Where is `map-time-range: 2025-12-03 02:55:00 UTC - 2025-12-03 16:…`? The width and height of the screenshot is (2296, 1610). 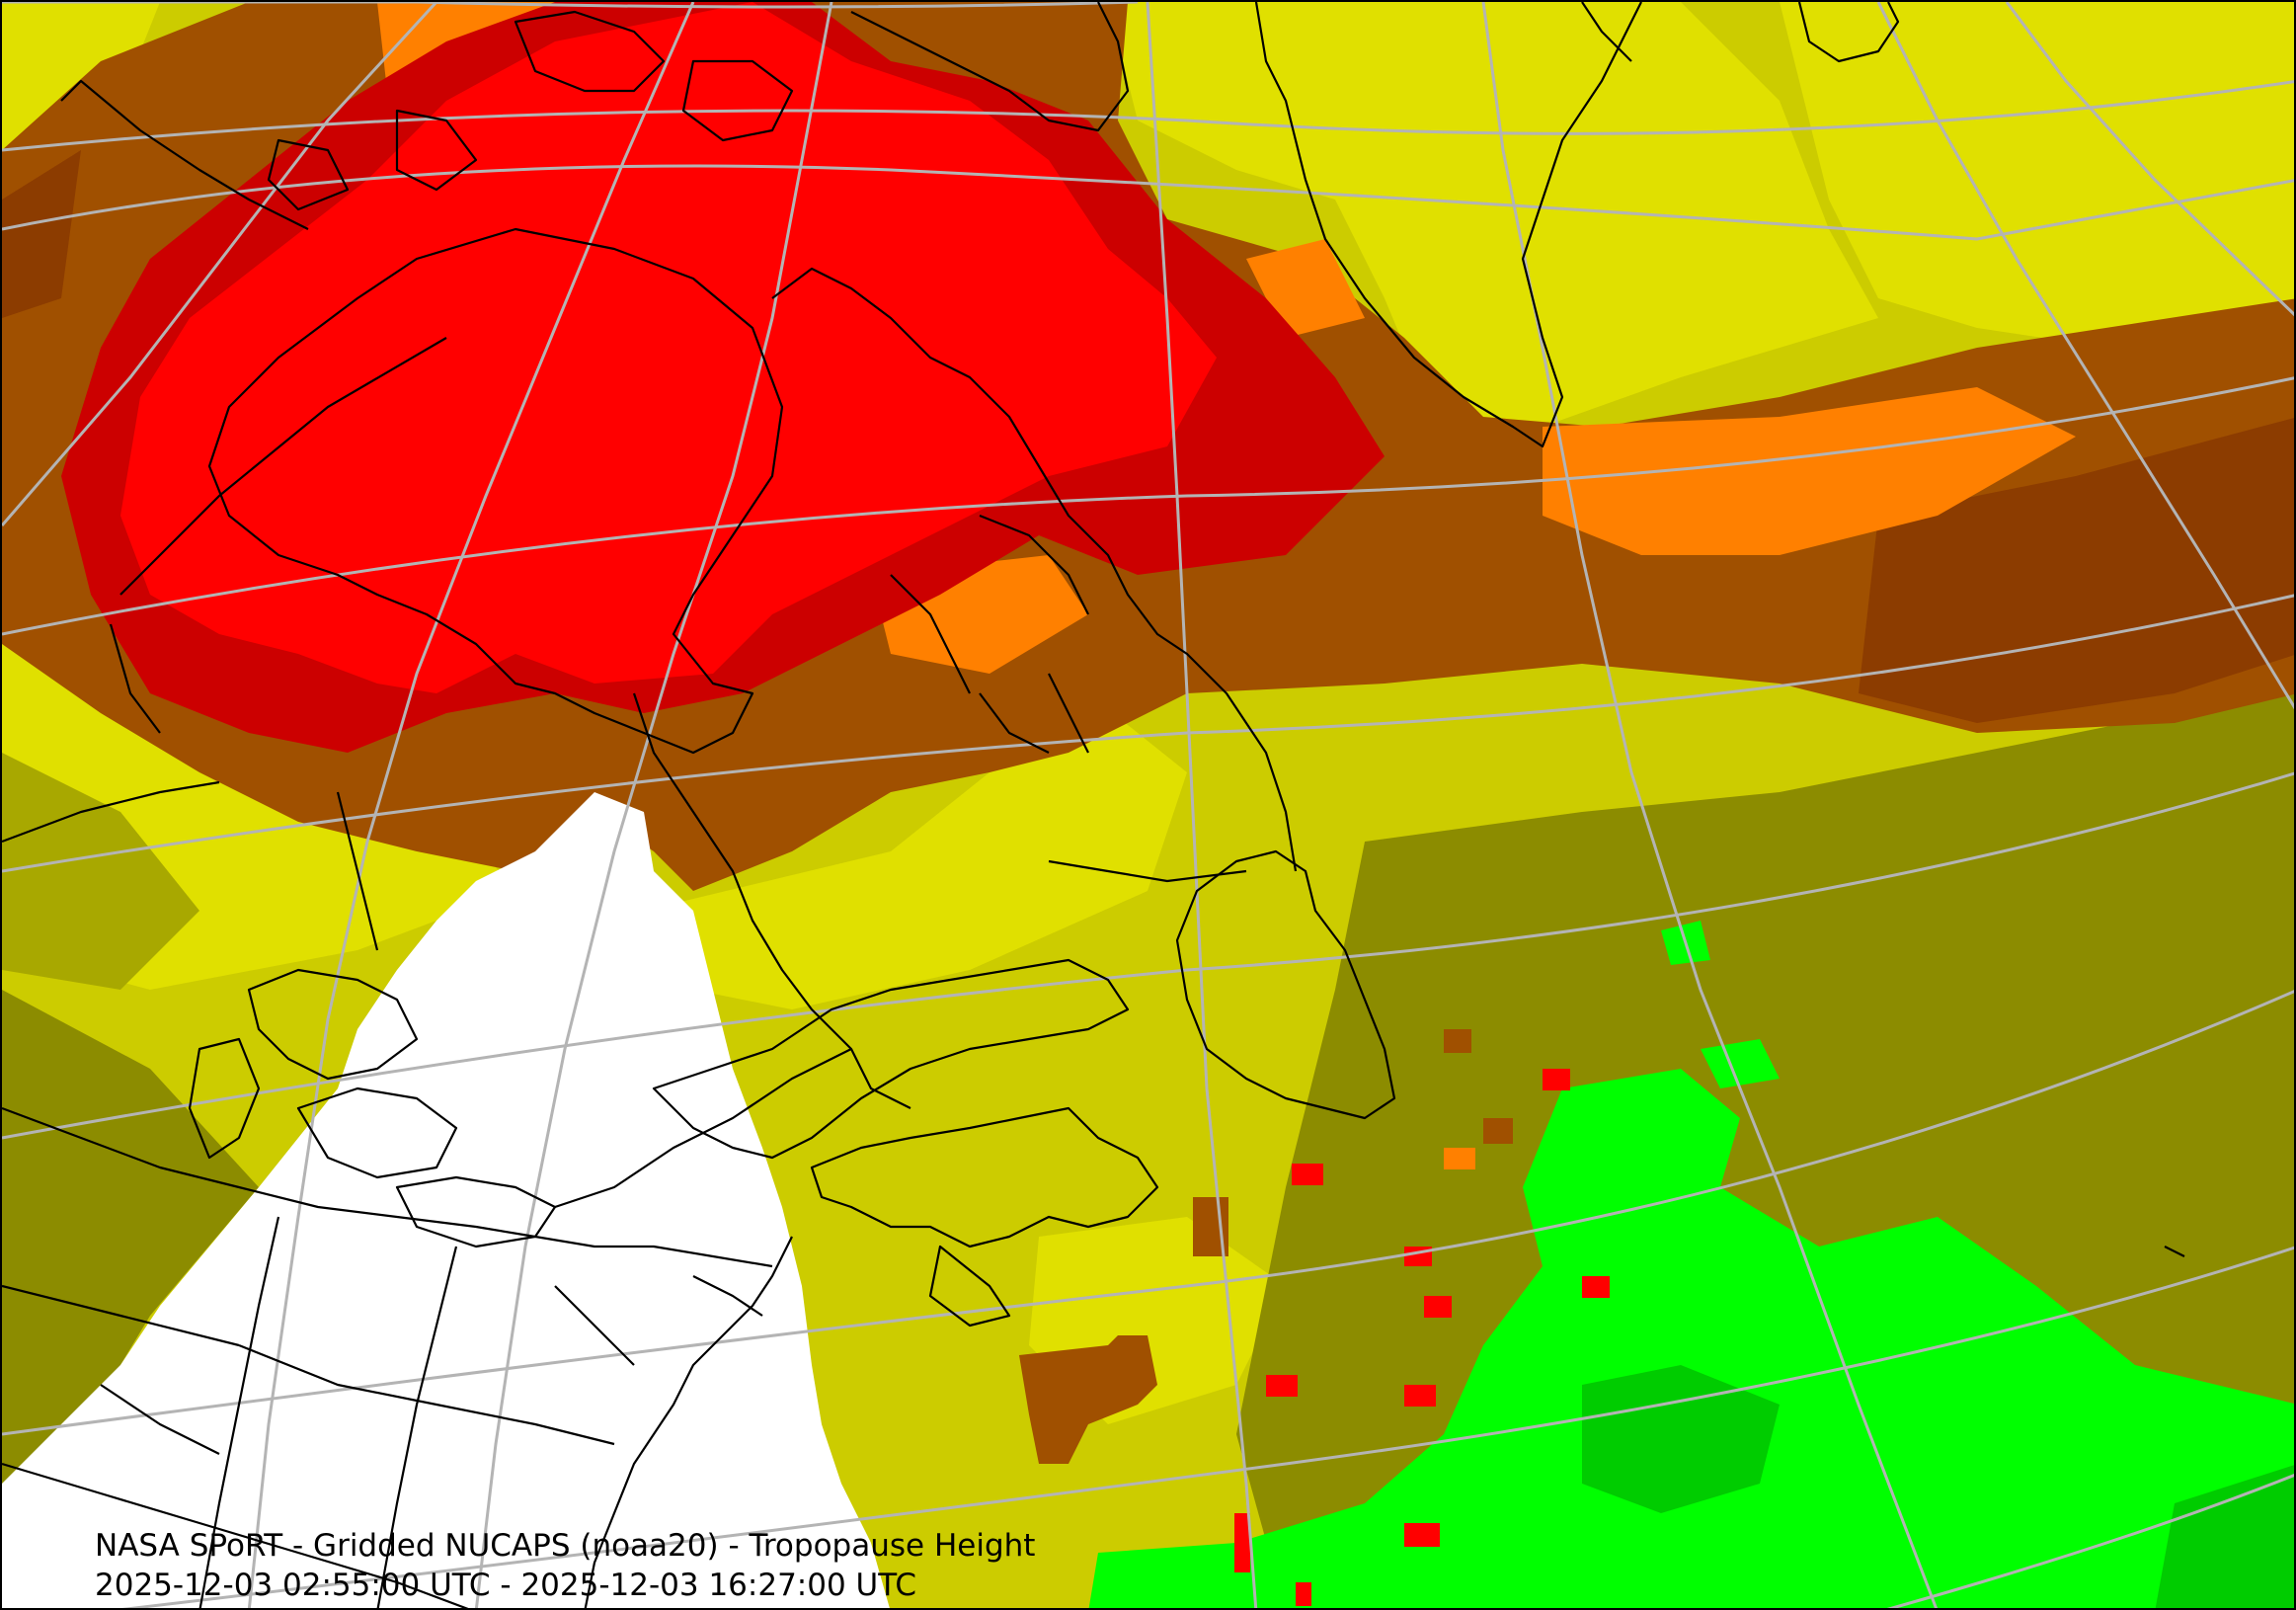
map-time-range: 2025-12-03 02:55:00 UTC - 2025-12-03 16:… is located at coordinates (506, 1585).